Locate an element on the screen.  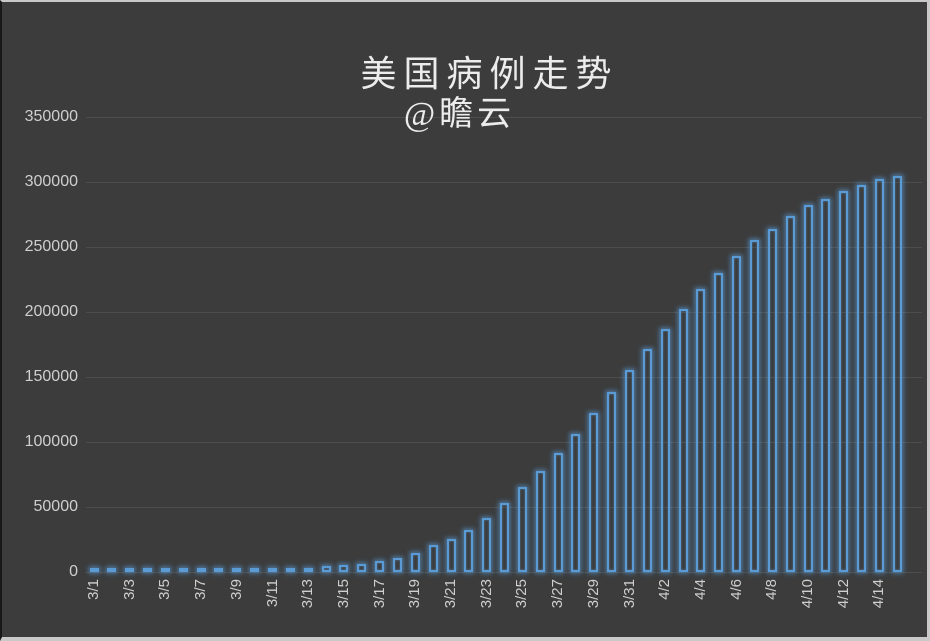
bar-4/1 is located at coordinates (647, 460).